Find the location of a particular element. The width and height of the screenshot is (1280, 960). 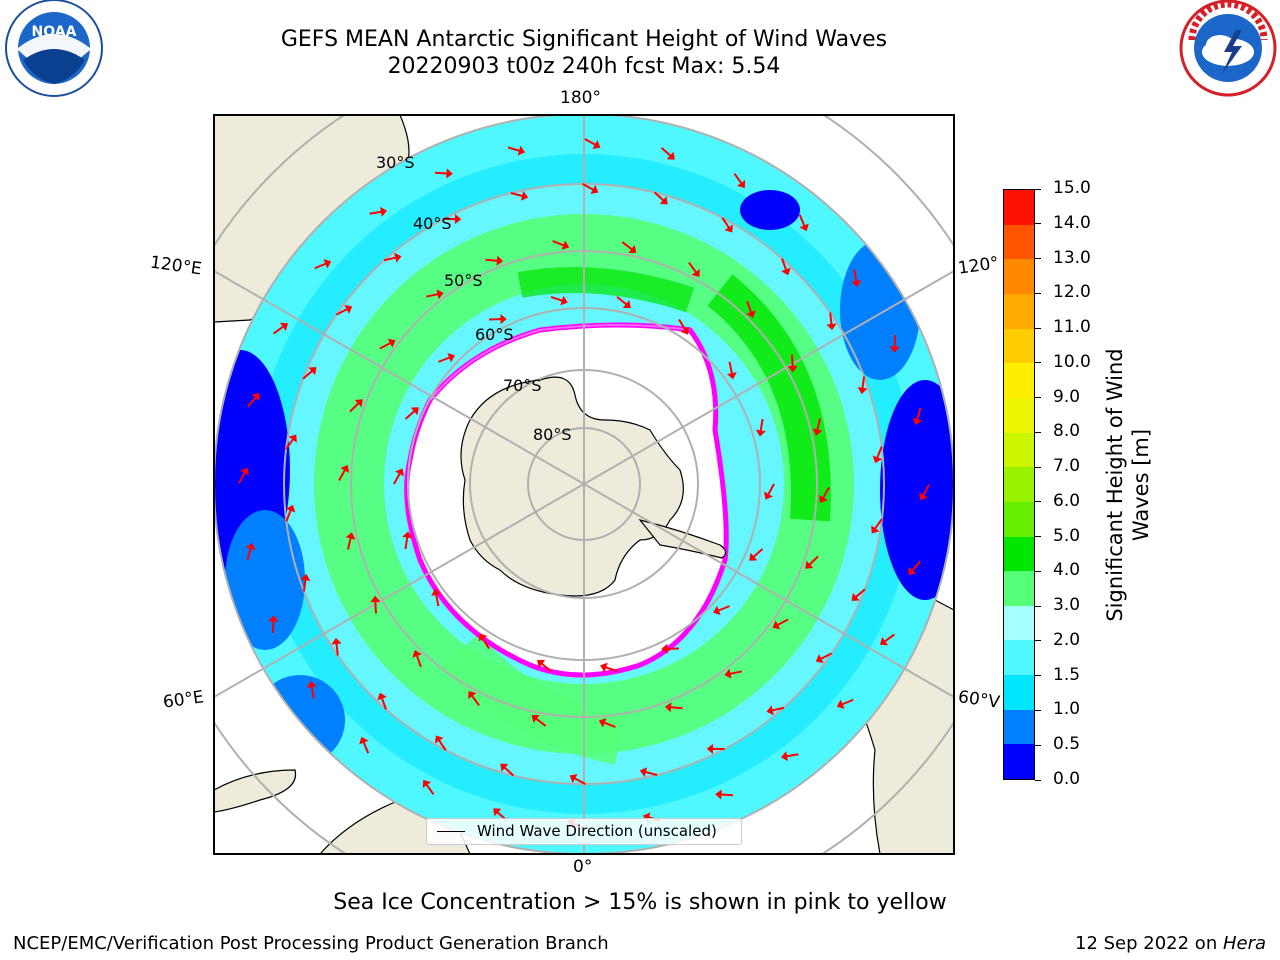

colorbar-tick-label: 11.0 is located at coordinates (1072, 327).